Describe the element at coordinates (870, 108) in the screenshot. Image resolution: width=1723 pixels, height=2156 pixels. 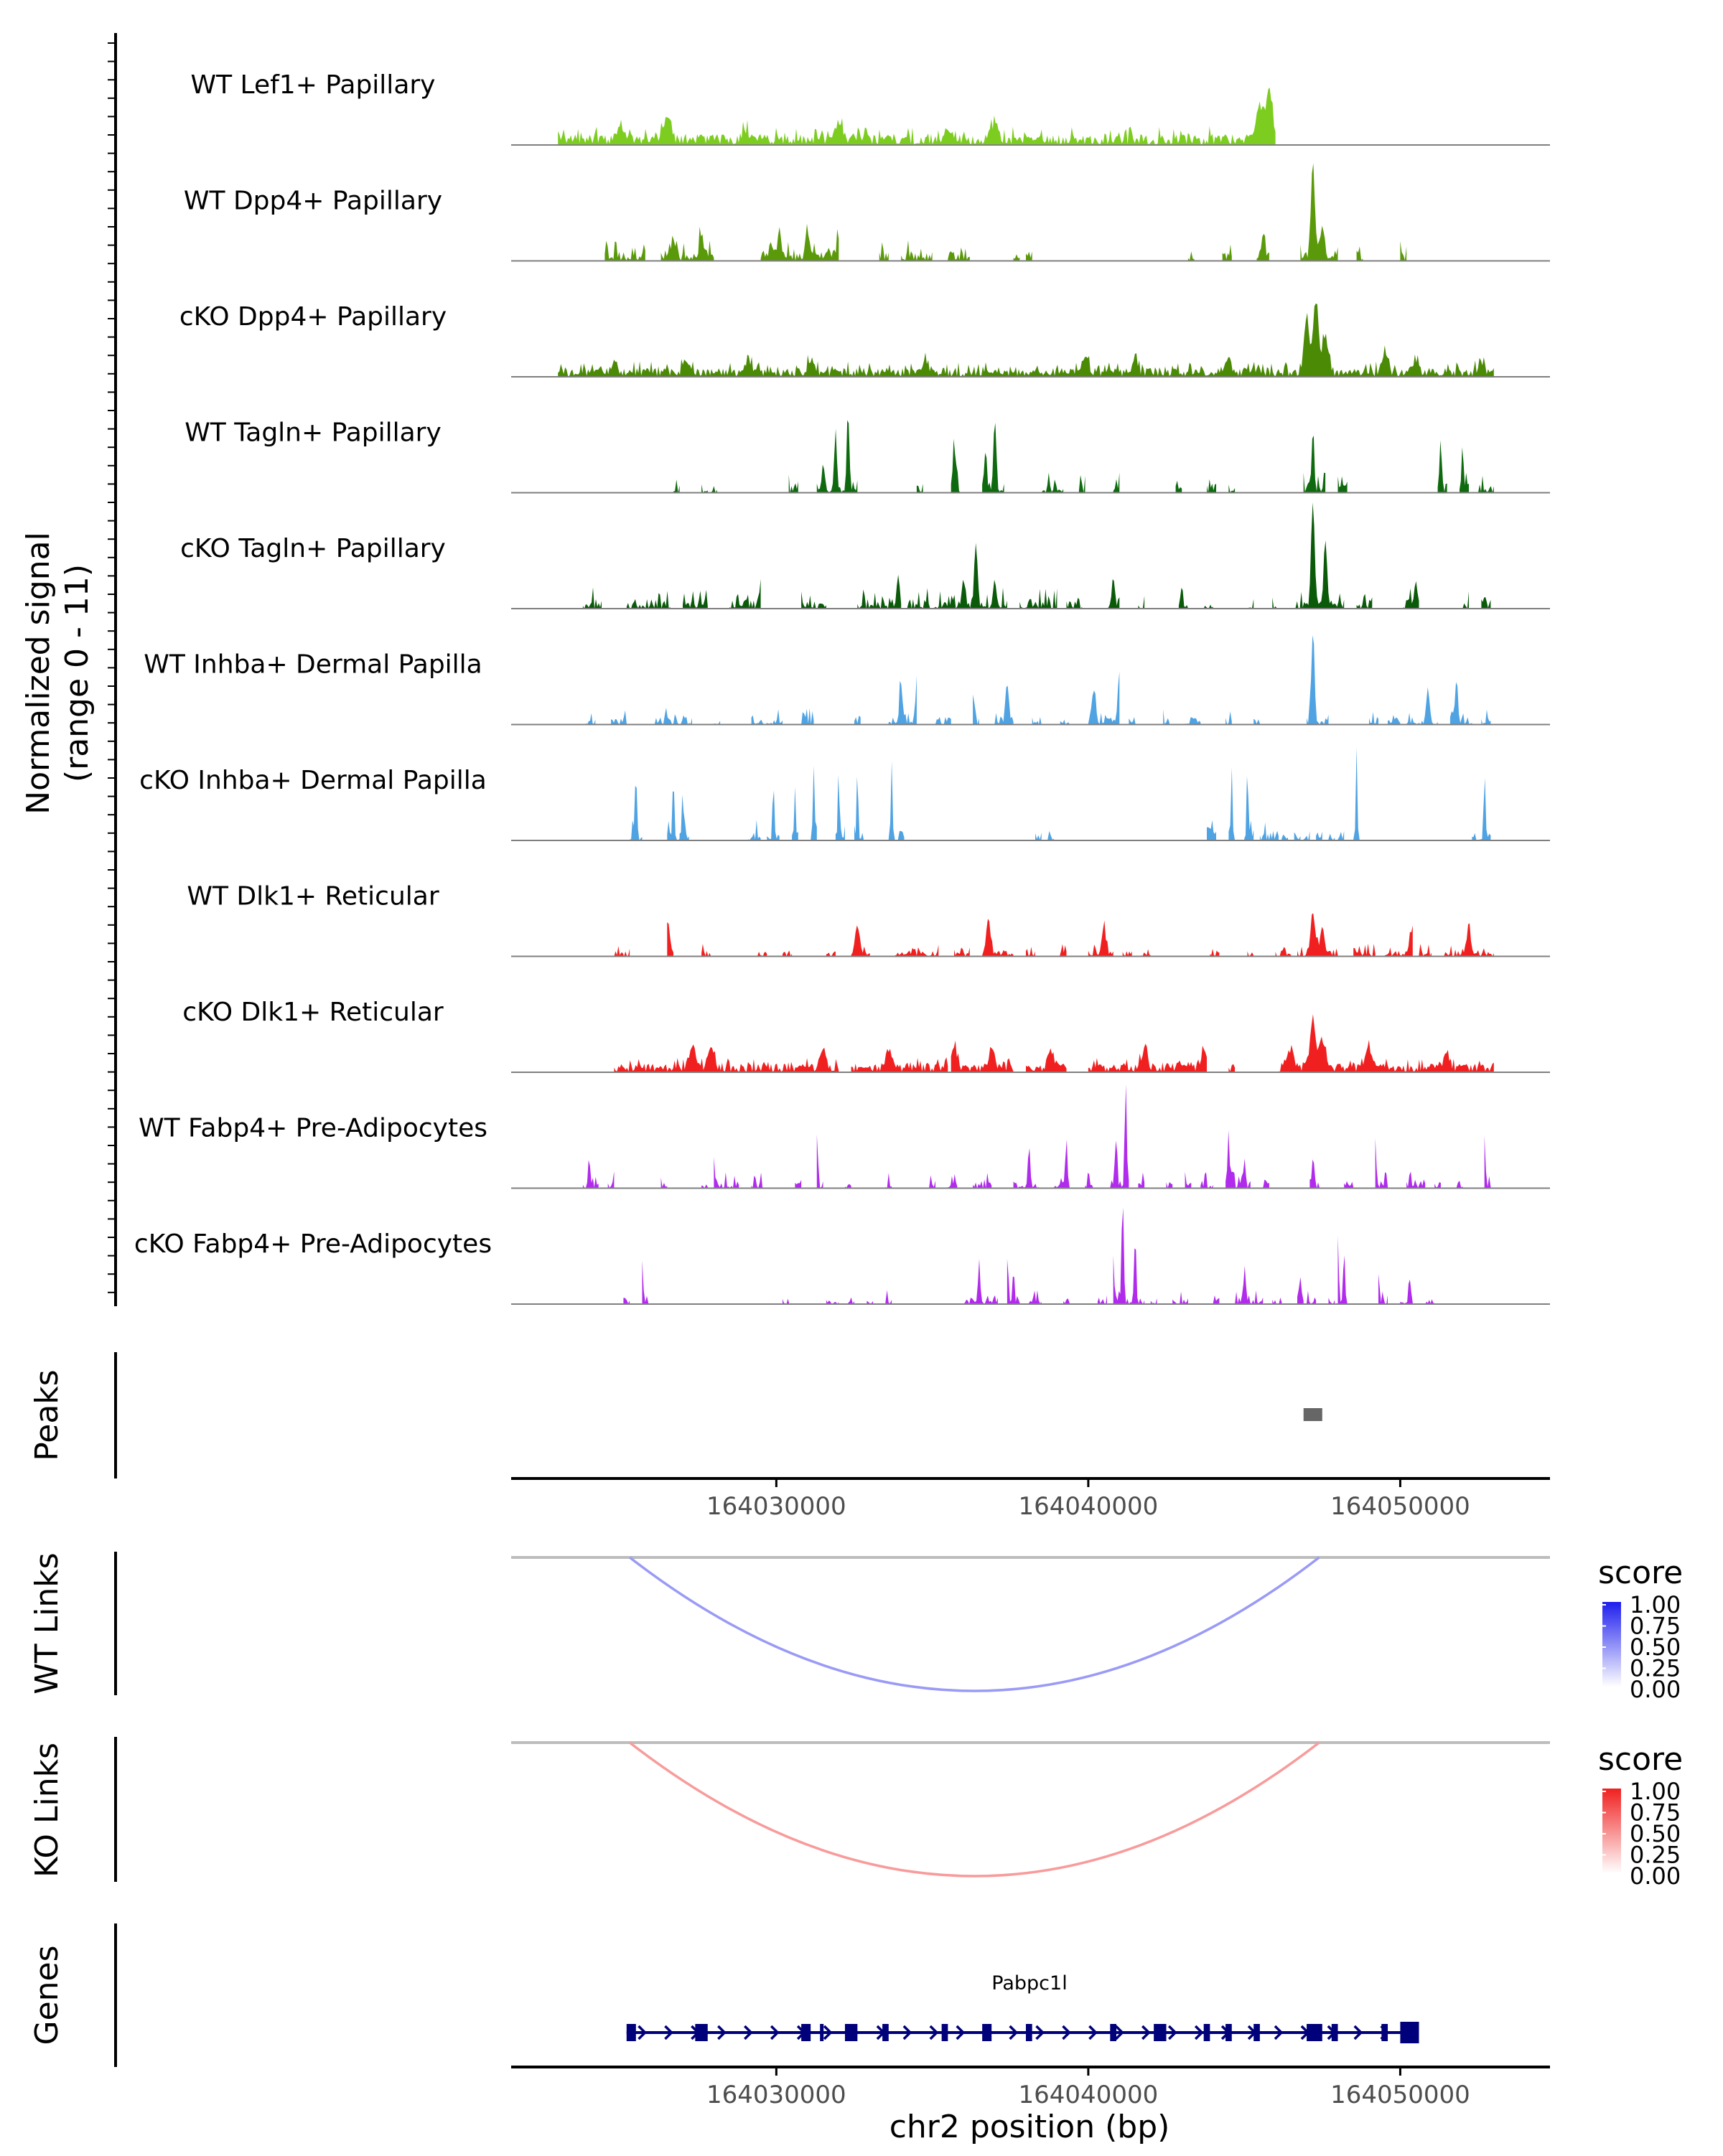
I see `coverage-track: WT Lef1+ Papillary` at that location.